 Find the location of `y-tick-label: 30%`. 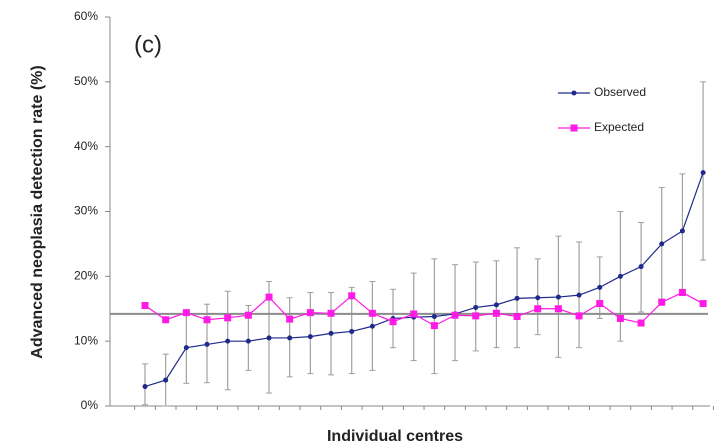

y-tick-label: 30% is located at coordinates (86, 211).